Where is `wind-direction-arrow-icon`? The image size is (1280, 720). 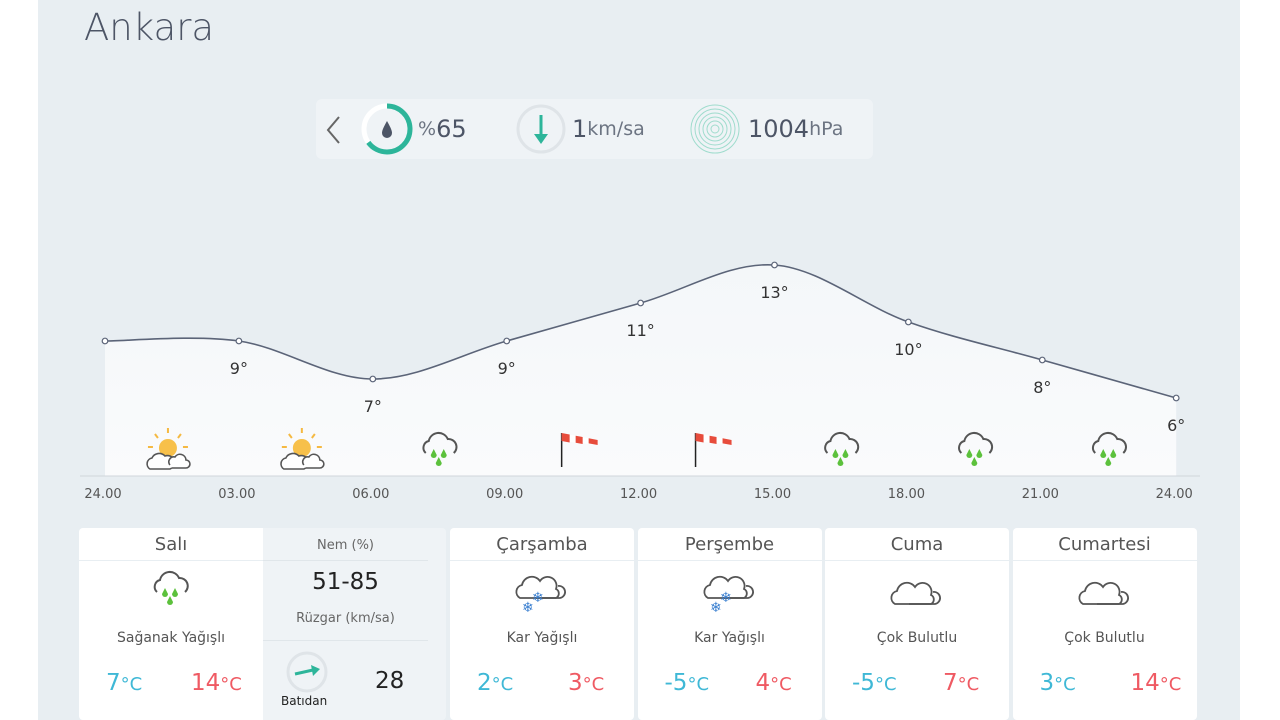
wind-direction-arrow-icon is located at coordinates (541, 129).